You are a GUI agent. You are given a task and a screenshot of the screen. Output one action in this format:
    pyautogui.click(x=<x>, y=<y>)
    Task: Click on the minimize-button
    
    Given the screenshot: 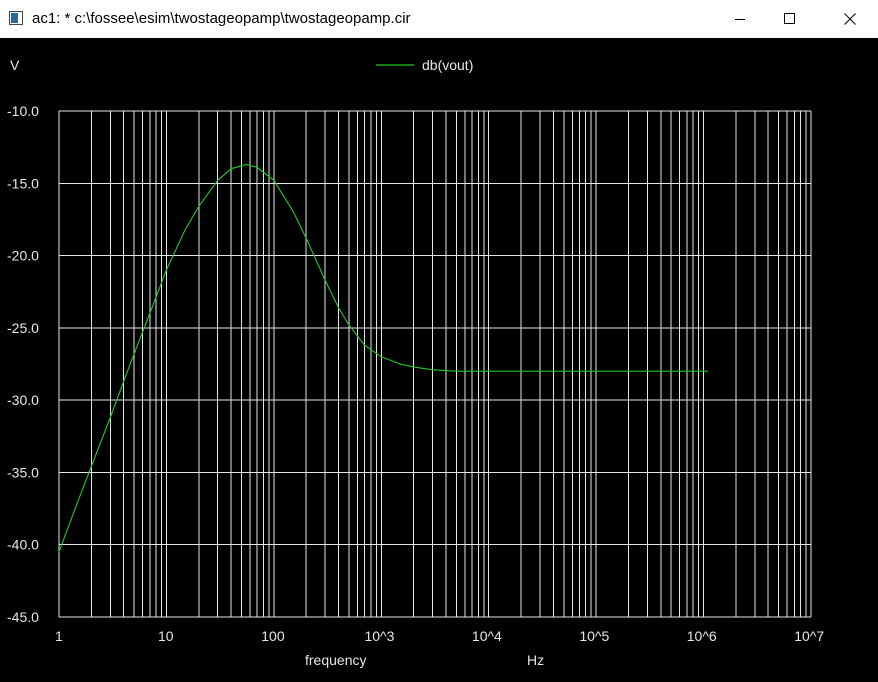 What is the action you would take?
    pyautogui.click(x=740, y=19)
    